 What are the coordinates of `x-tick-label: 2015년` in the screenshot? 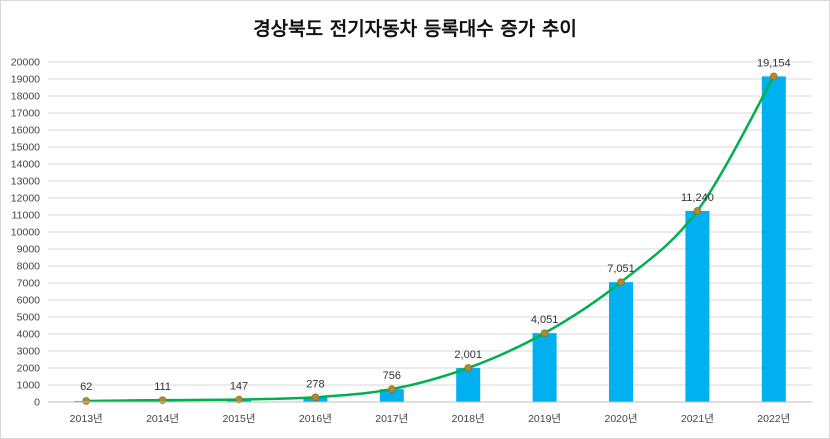 It's located at (238, 419).